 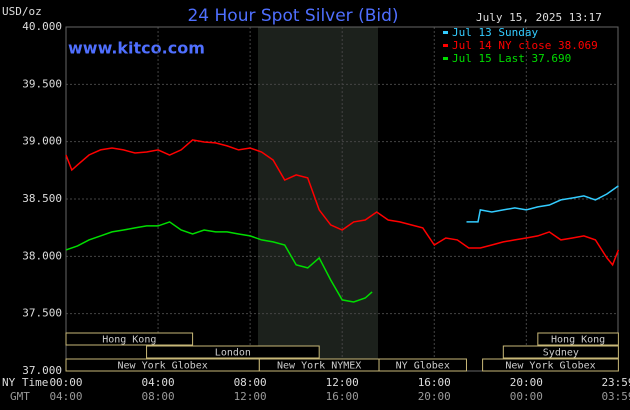 I want to click on x-tick-label: 16:00, so click(x=434, y=382).